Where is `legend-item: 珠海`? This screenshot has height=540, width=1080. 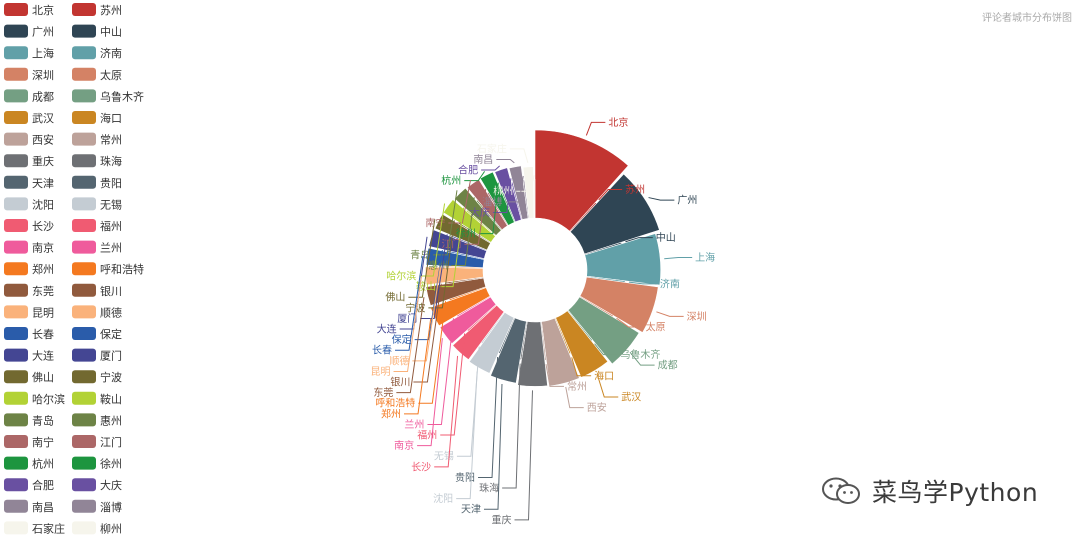
legend-item: 珠海 is located at coordinates (97, 161).